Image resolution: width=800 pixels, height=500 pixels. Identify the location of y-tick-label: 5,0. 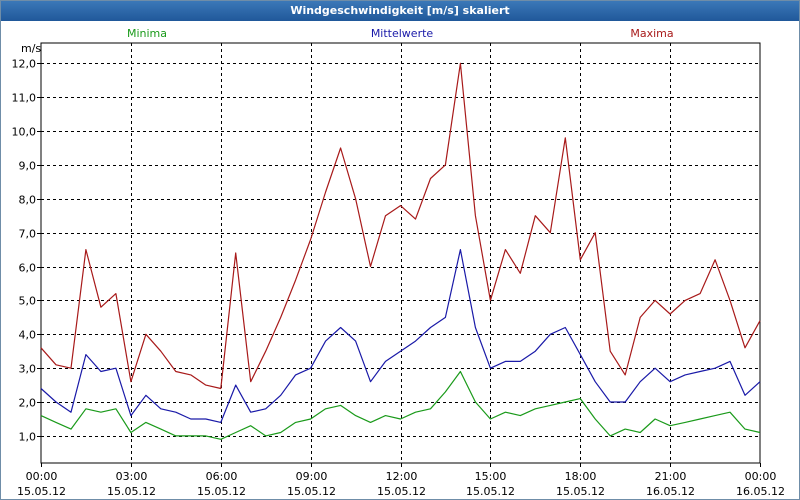
(28, 301).